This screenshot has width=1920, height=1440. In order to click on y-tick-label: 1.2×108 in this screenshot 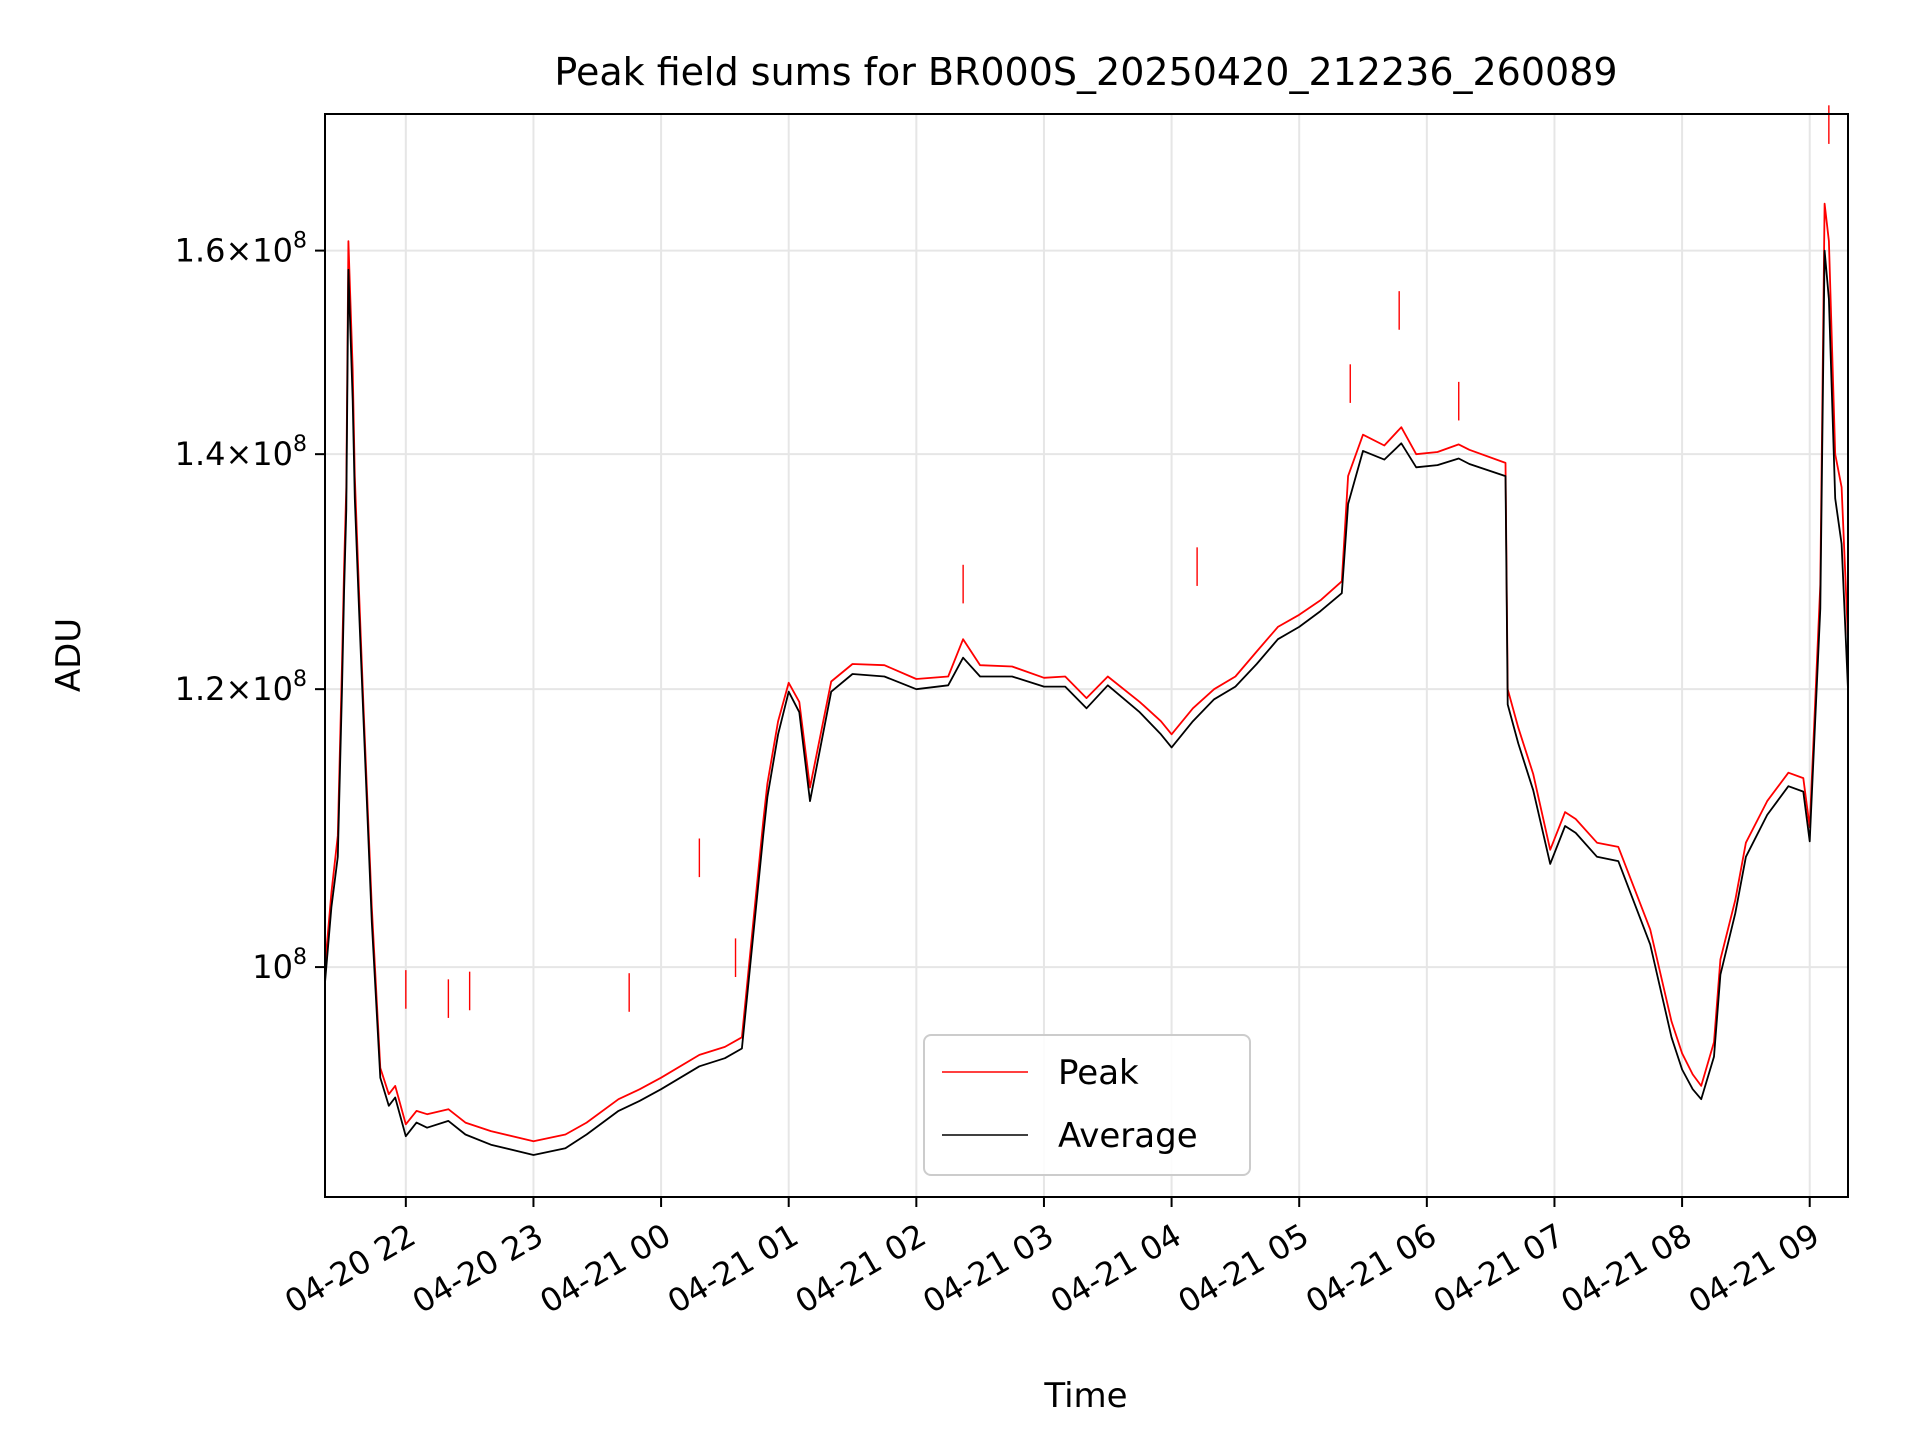, I will do `click(241, 687)`.